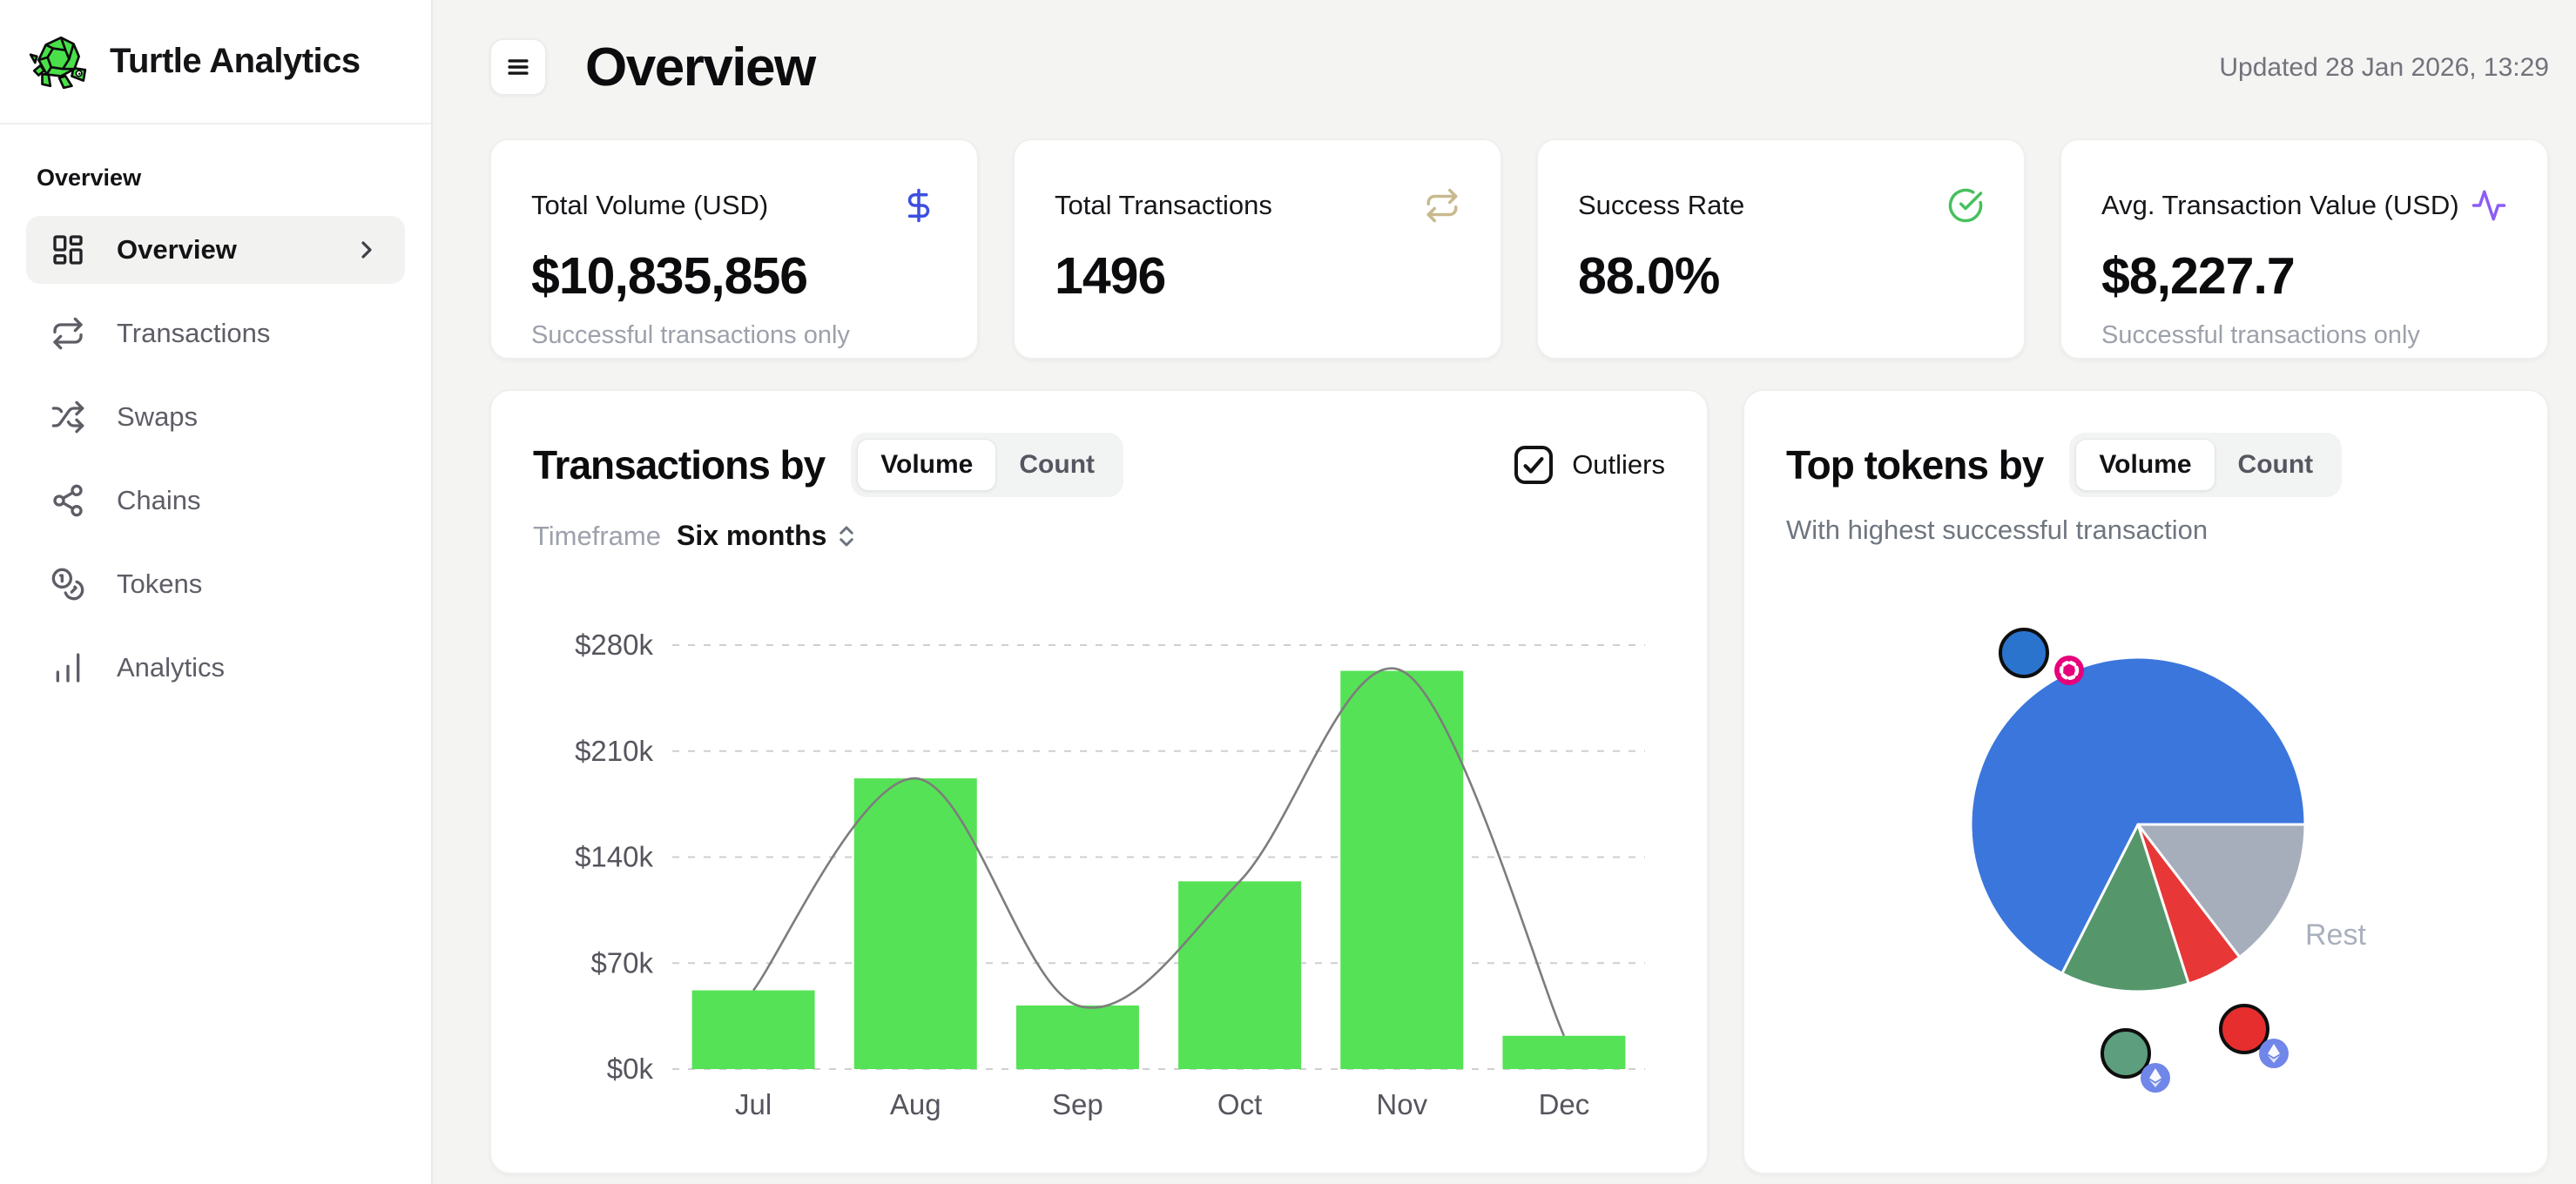 Image resolution: width=2576 pixels, height=1184 pixels. I want to click on activity-icon, so click(2489, 205).